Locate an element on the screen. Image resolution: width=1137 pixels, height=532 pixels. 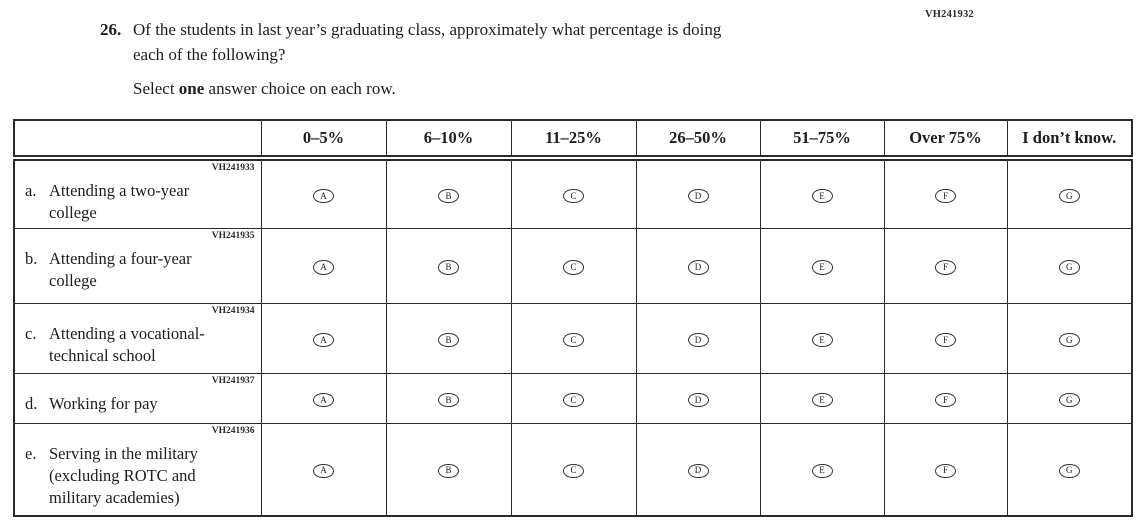
row-letter: b. is located at coordinates (31, 258).